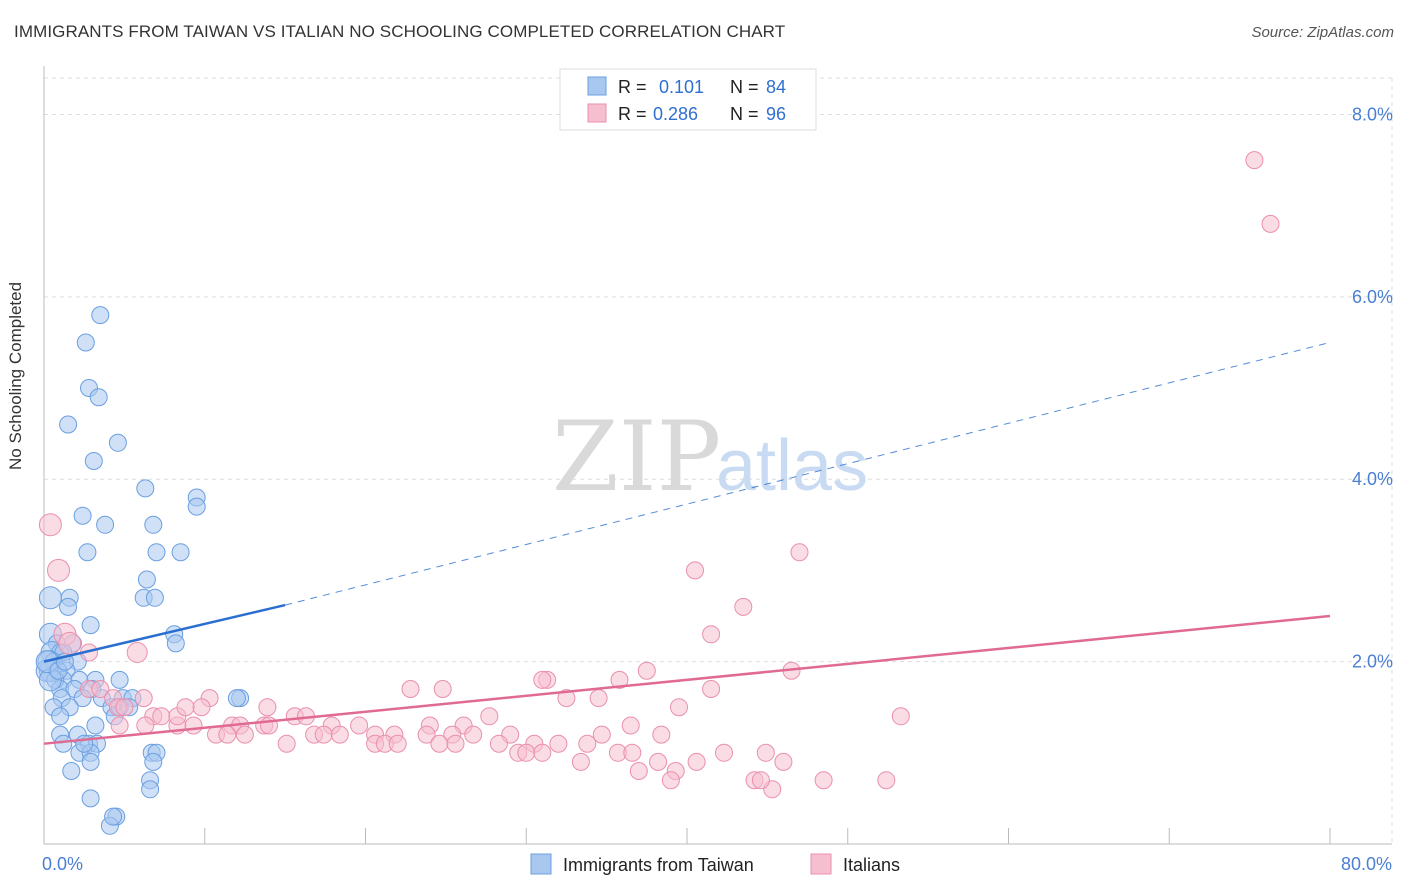 The width and height of the screenshot is (1406, 892). What do you see at coordinates (1366, 864) in the screenshot?
I see `x-tick-label: 80.0%` at bounding box center [1366, 864].